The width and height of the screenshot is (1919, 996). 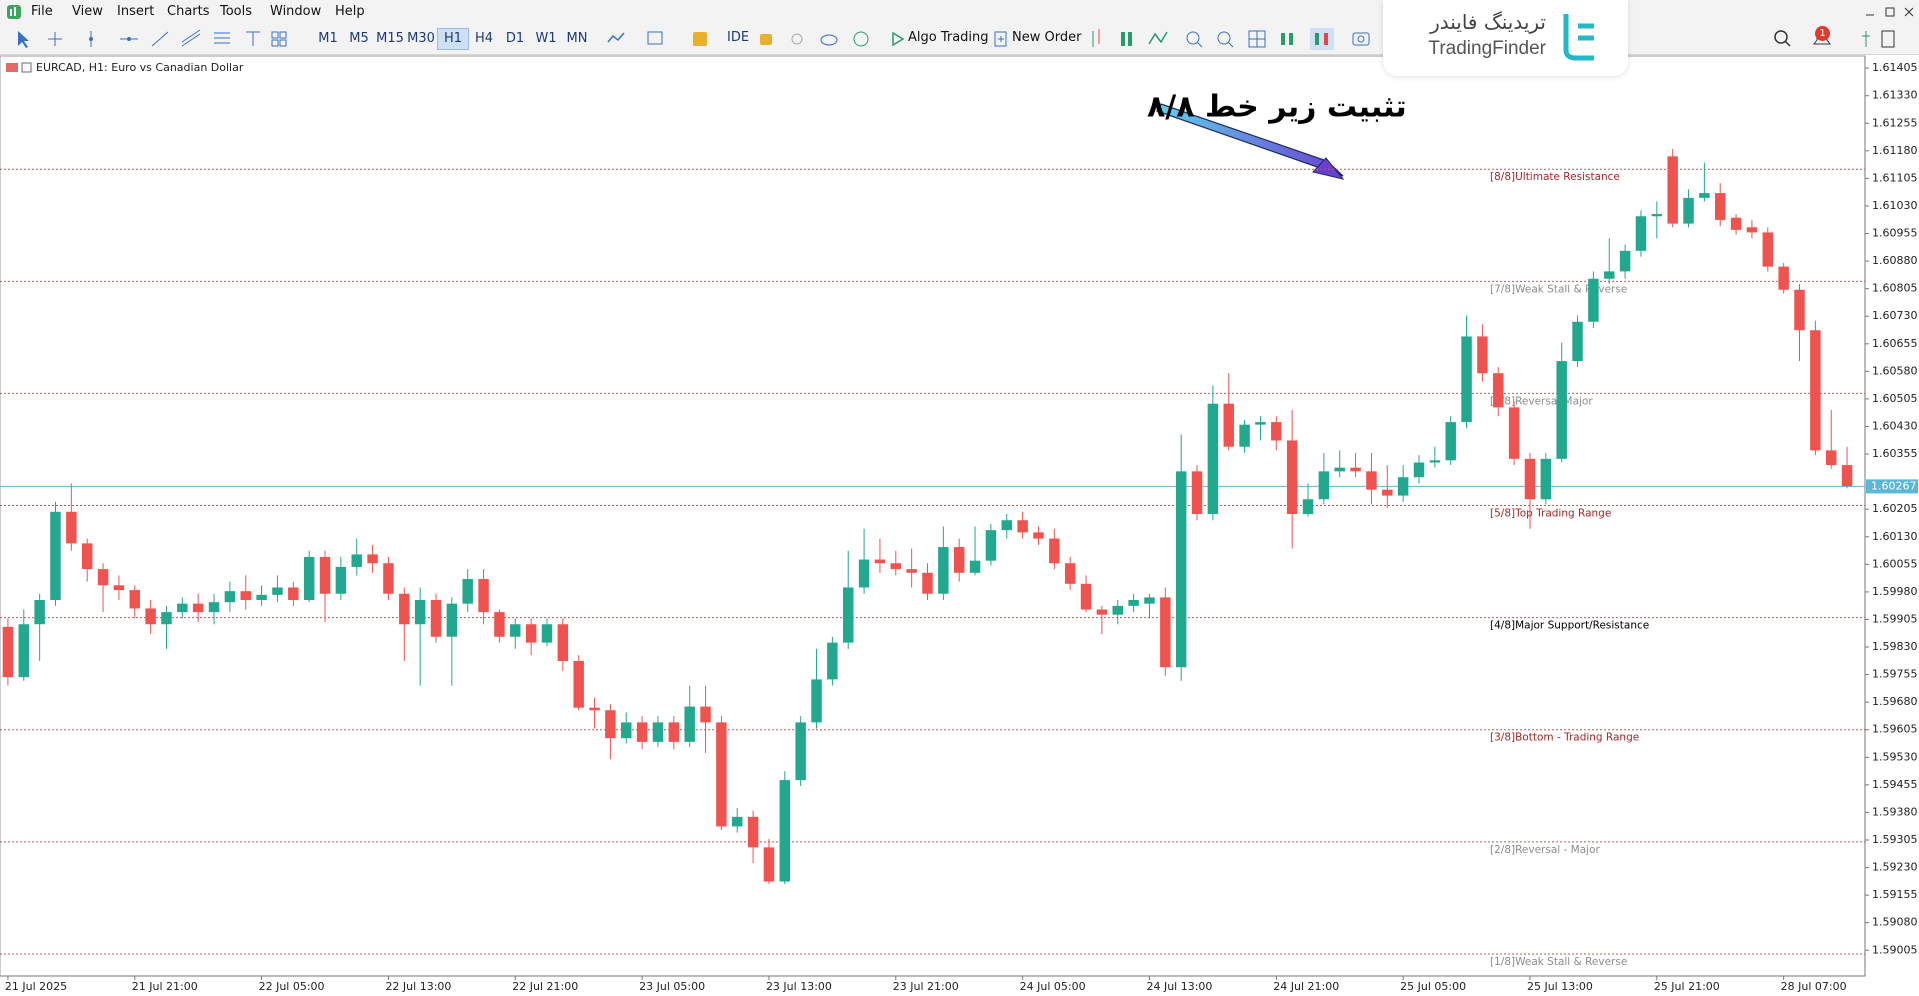 I want to click on timeframe-button: MN, so click(x=577, y=38).